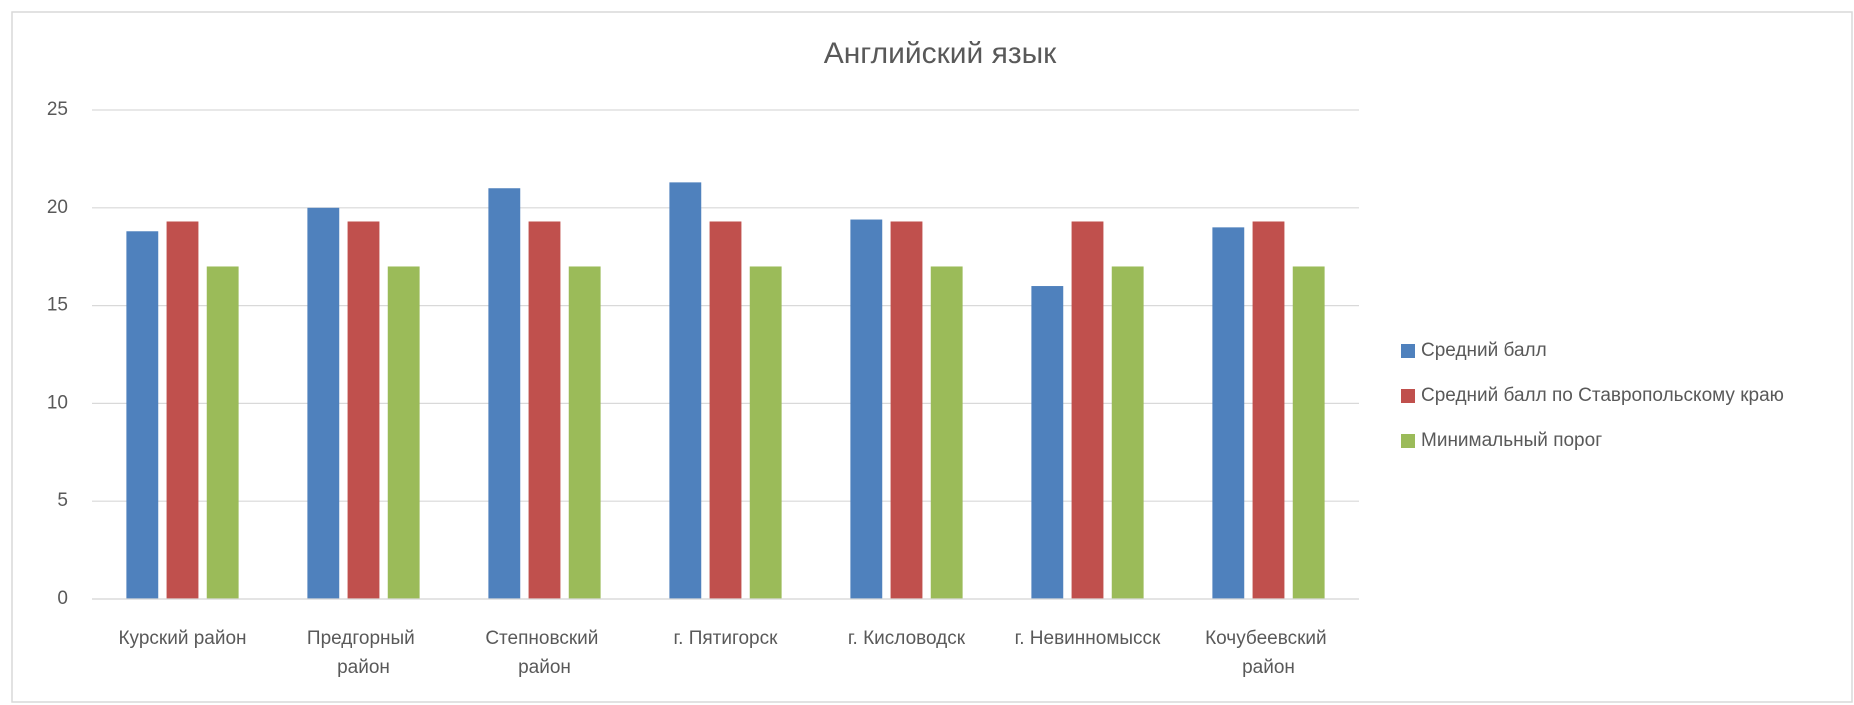  What do you see at coordinates (182, 638) in the screenshot?
I see `x-tick-label: Курский район` at bounding box center [182, 638].